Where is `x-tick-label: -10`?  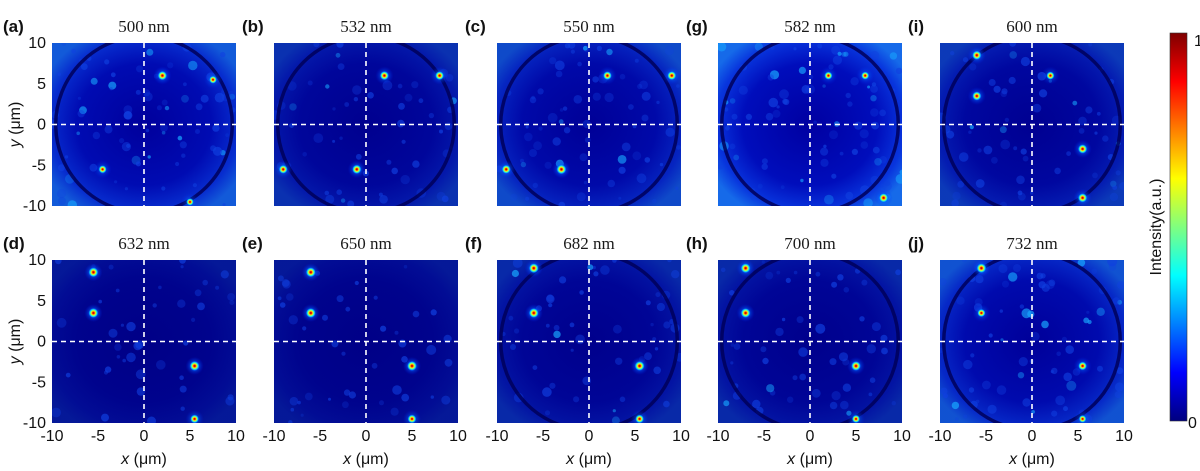 x-tick-label: -10 is located at coordinates (717, 436).